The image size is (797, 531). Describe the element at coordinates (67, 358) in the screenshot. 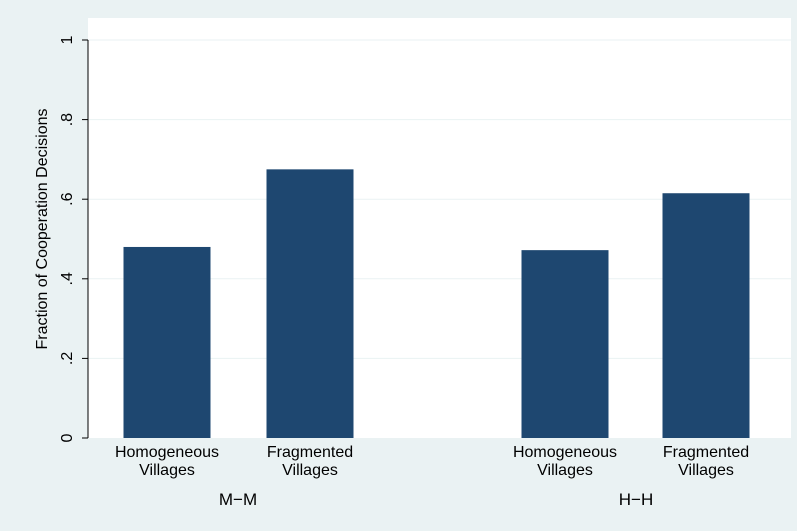

I see `y-tick-label: .2` at that location.